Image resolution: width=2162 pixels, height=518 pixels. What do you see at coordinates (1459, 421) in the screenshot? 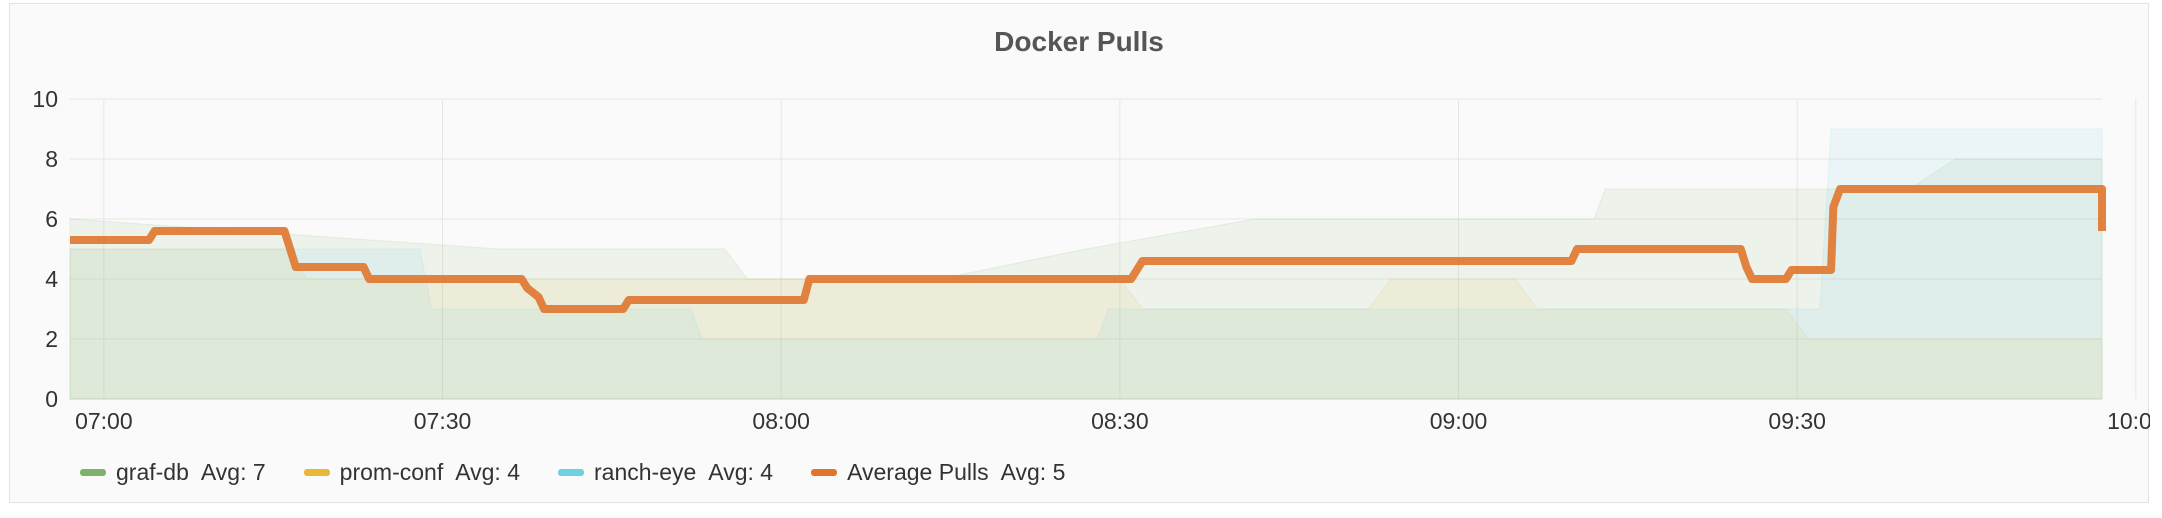
I see `x-tick-label: 09:00` at bounding box center [1459, 421].